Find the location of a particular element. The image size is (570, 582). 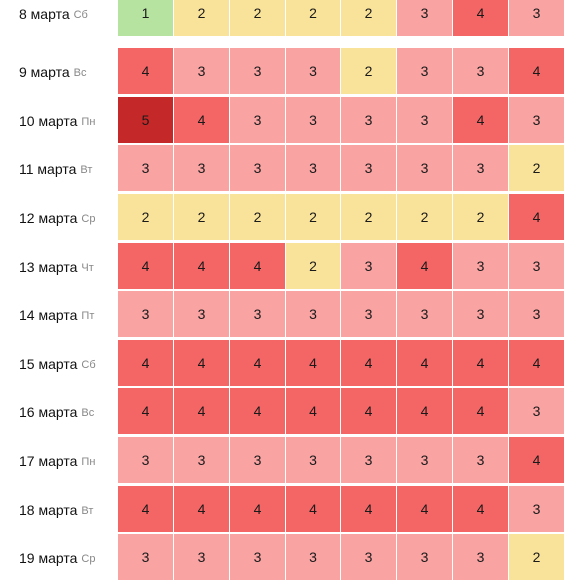

date-label: 11 марта is located at coordinates (48, 169).